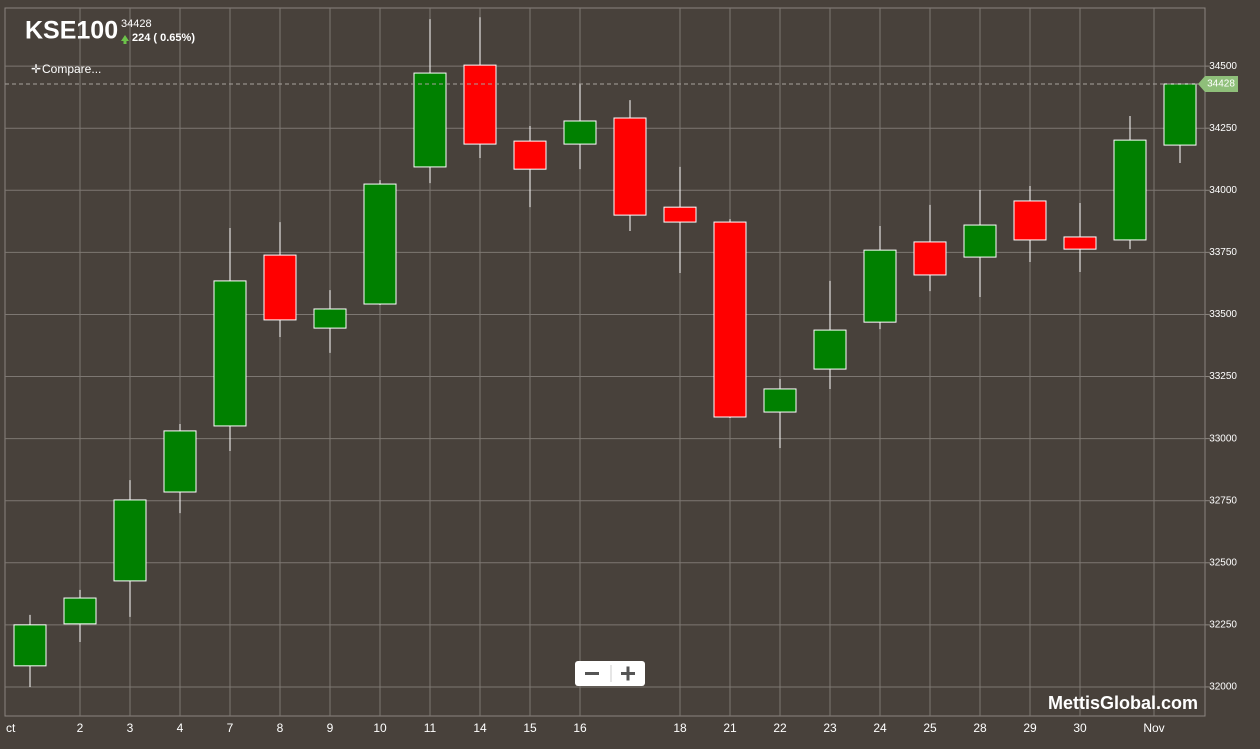  What do you see at coordinates (880, 728) in the screenshot?
I see `x-tick-label: 24` at bounding box center [880, 728].